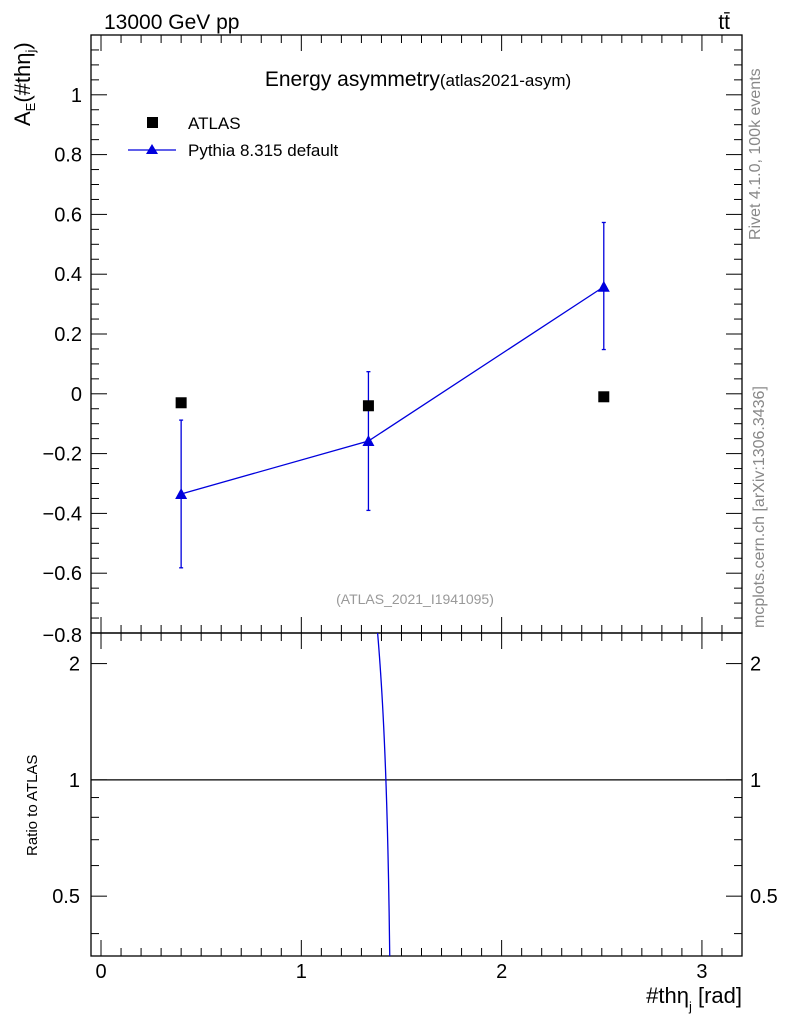  What do you see at coordinates (418, 79) in the screenshot?
I see `plot-title: Energy asymmetry(atlas2021-asym)` at bounding box center [418, 79].